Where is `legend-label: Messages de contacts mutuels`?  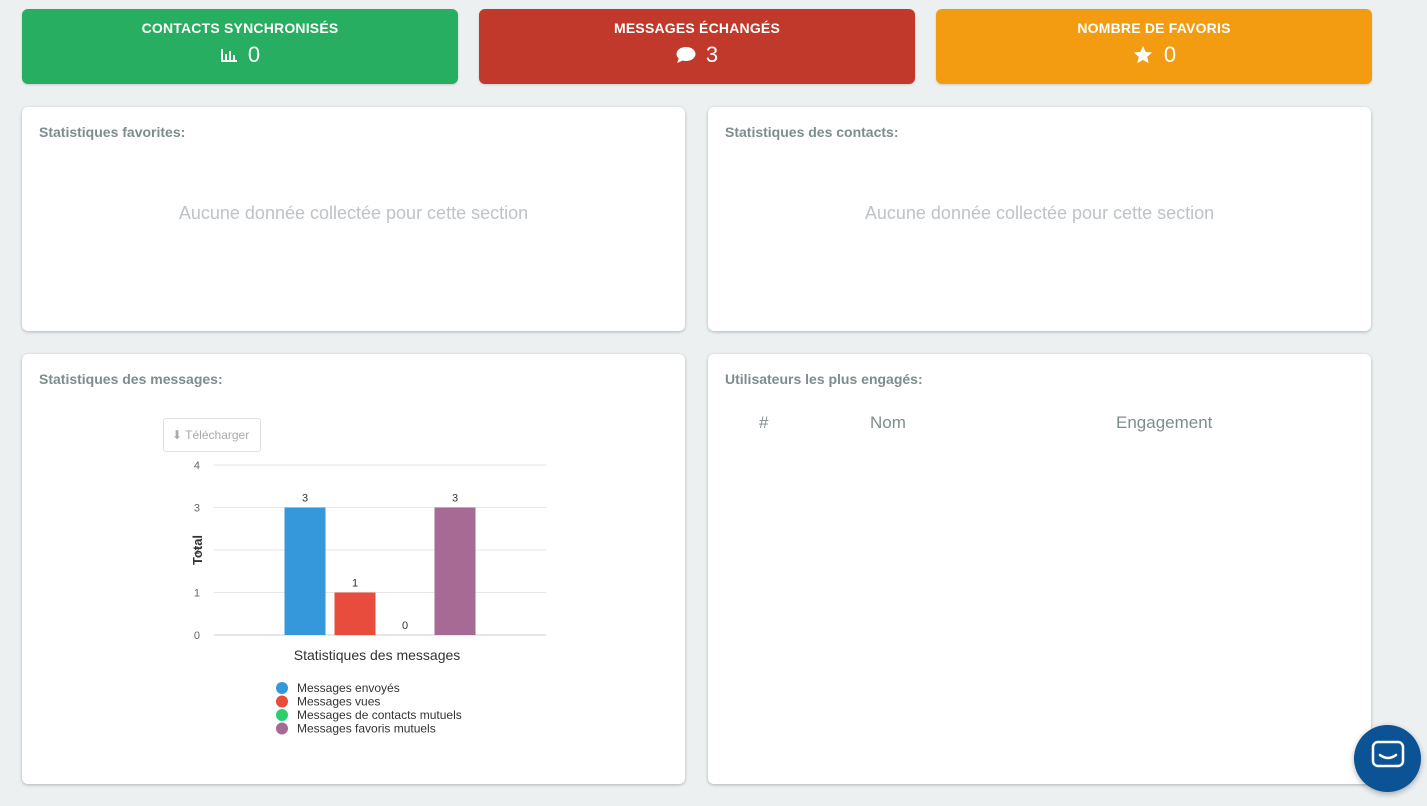 legend-label: Messages de contacts mutuels is located at coordinates (379, 715).